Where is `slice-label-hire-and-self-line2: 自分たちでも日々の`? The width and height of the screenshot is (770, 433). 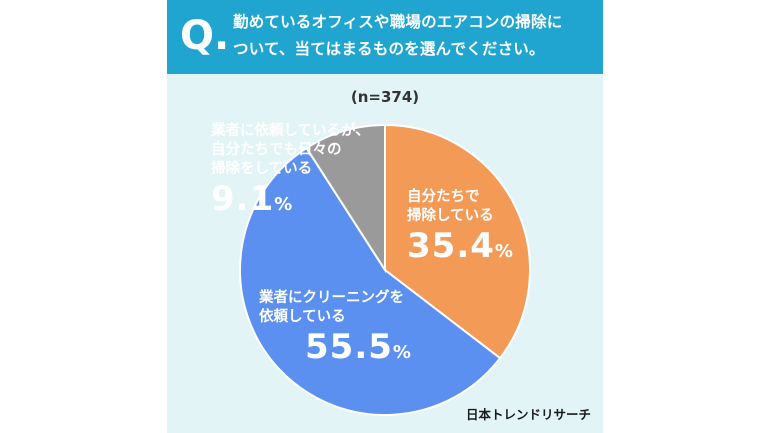
slice-label-hire-and-self-line2: 自分たちでも日々の is located at coordinates (276, 150).